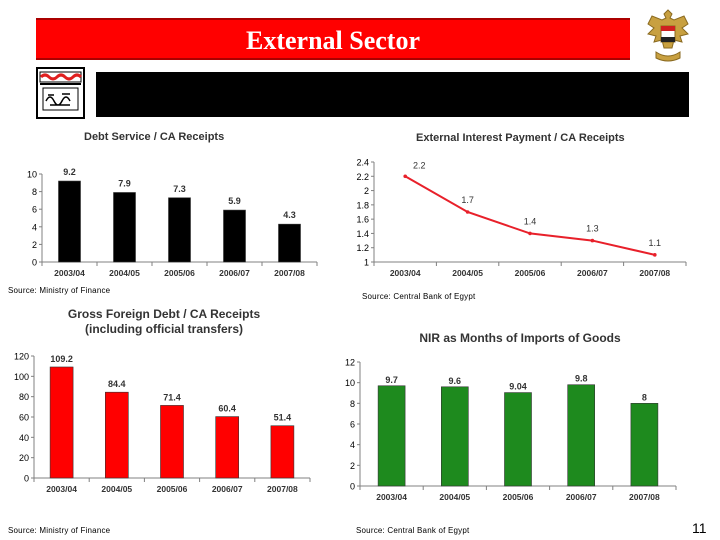 Image resolution: width=720 pixels, height=540 pixels. What do you see at coordinates (413, 530) in the screenshot?
I see `source-nir: Source: Central Bank of Egypt` at bounding box center [413, 530].